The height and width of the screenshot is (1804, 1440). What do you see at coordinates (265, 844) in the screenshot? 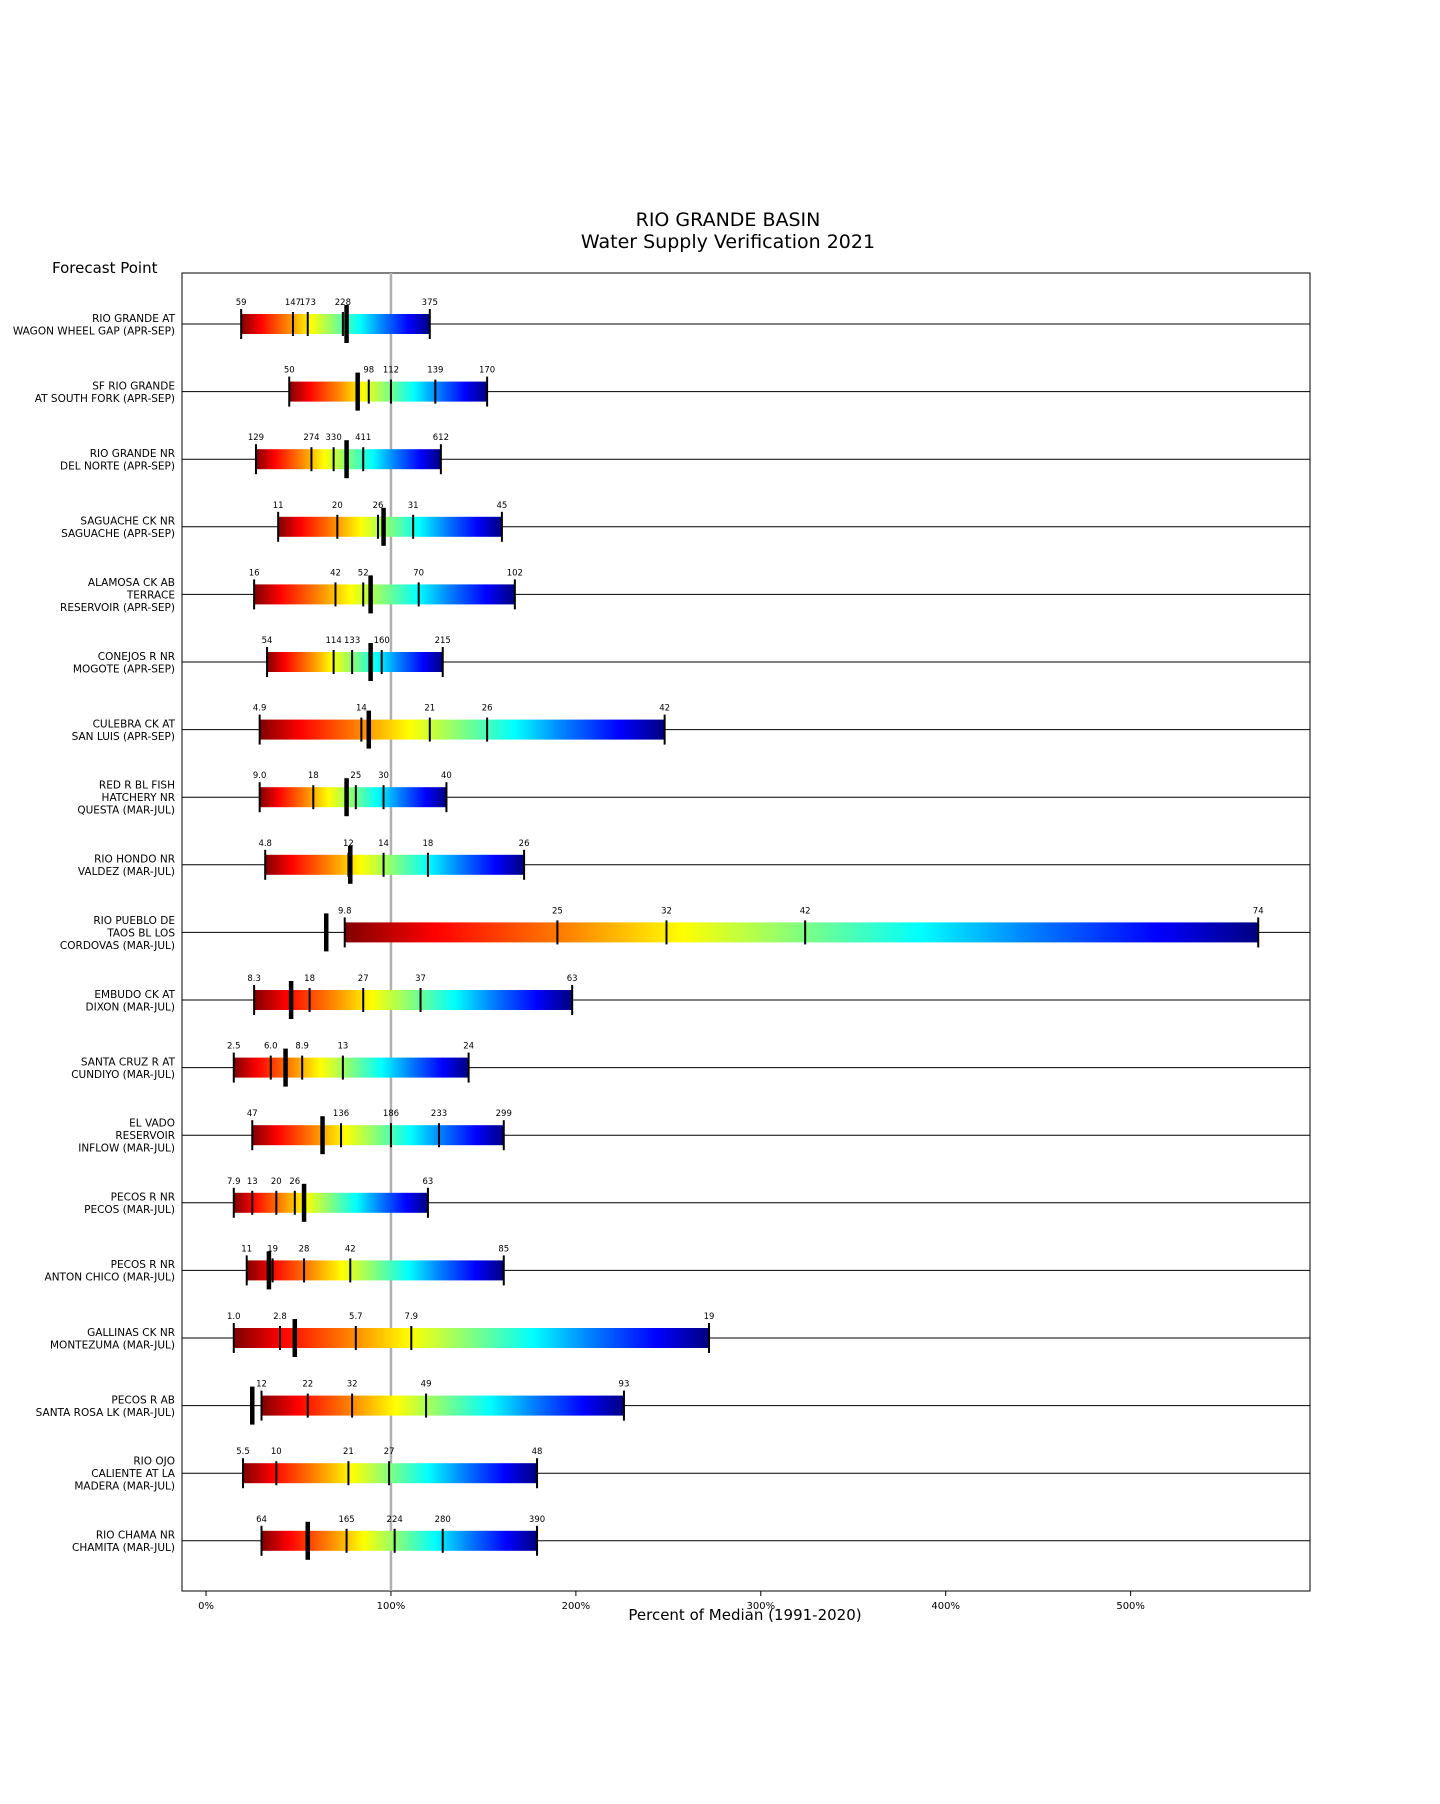
I see `forecast-tick-label: 4.8` at bounding box center [265, 844].